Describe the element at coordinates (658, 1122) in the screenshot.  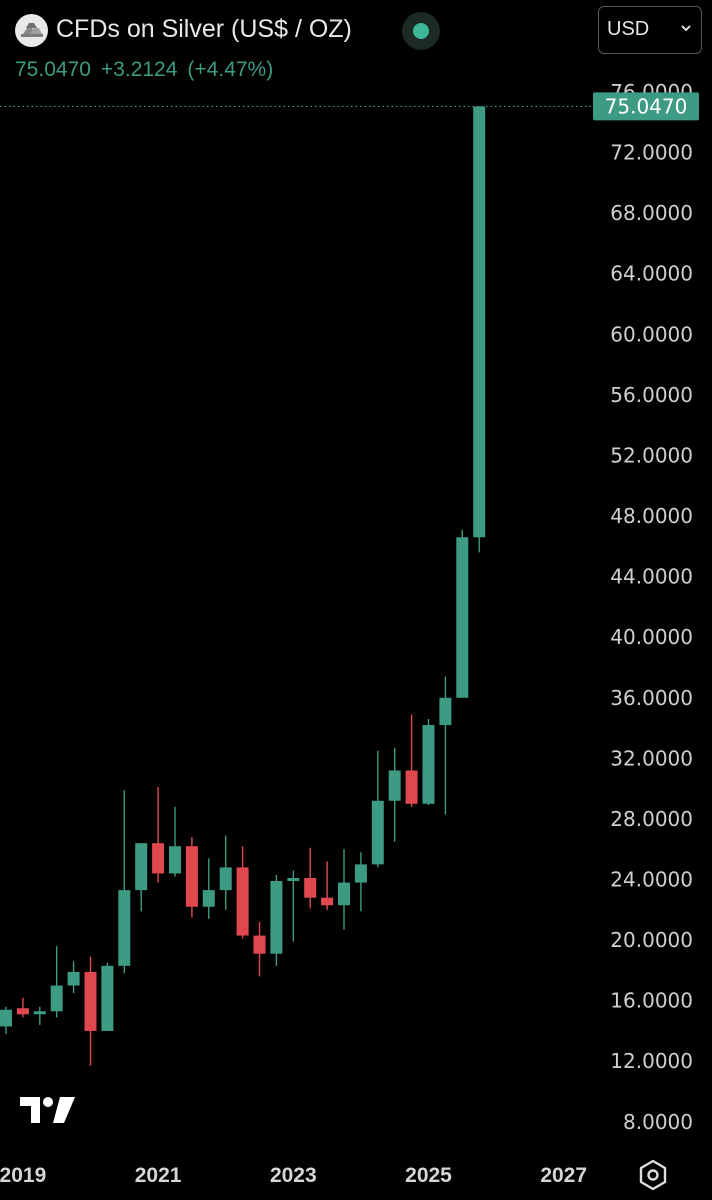
I see `y-tick-label: 8.0000` at that location.